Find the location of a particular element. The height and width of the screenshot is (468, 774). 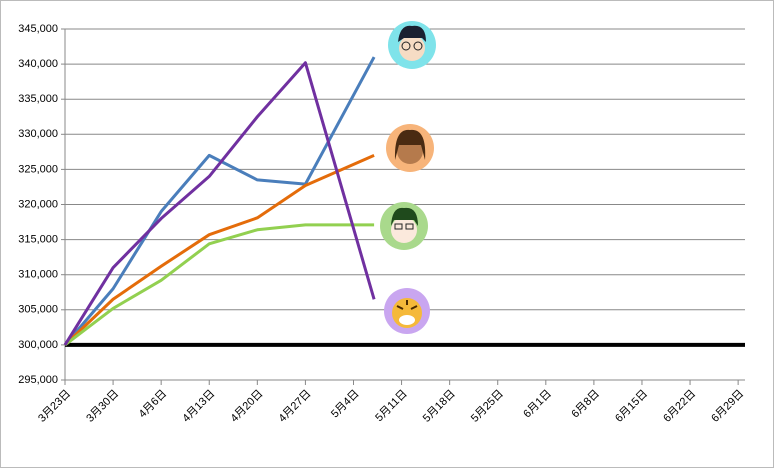

y-tick-label: 325,000 is located at coordinates (38, 169).